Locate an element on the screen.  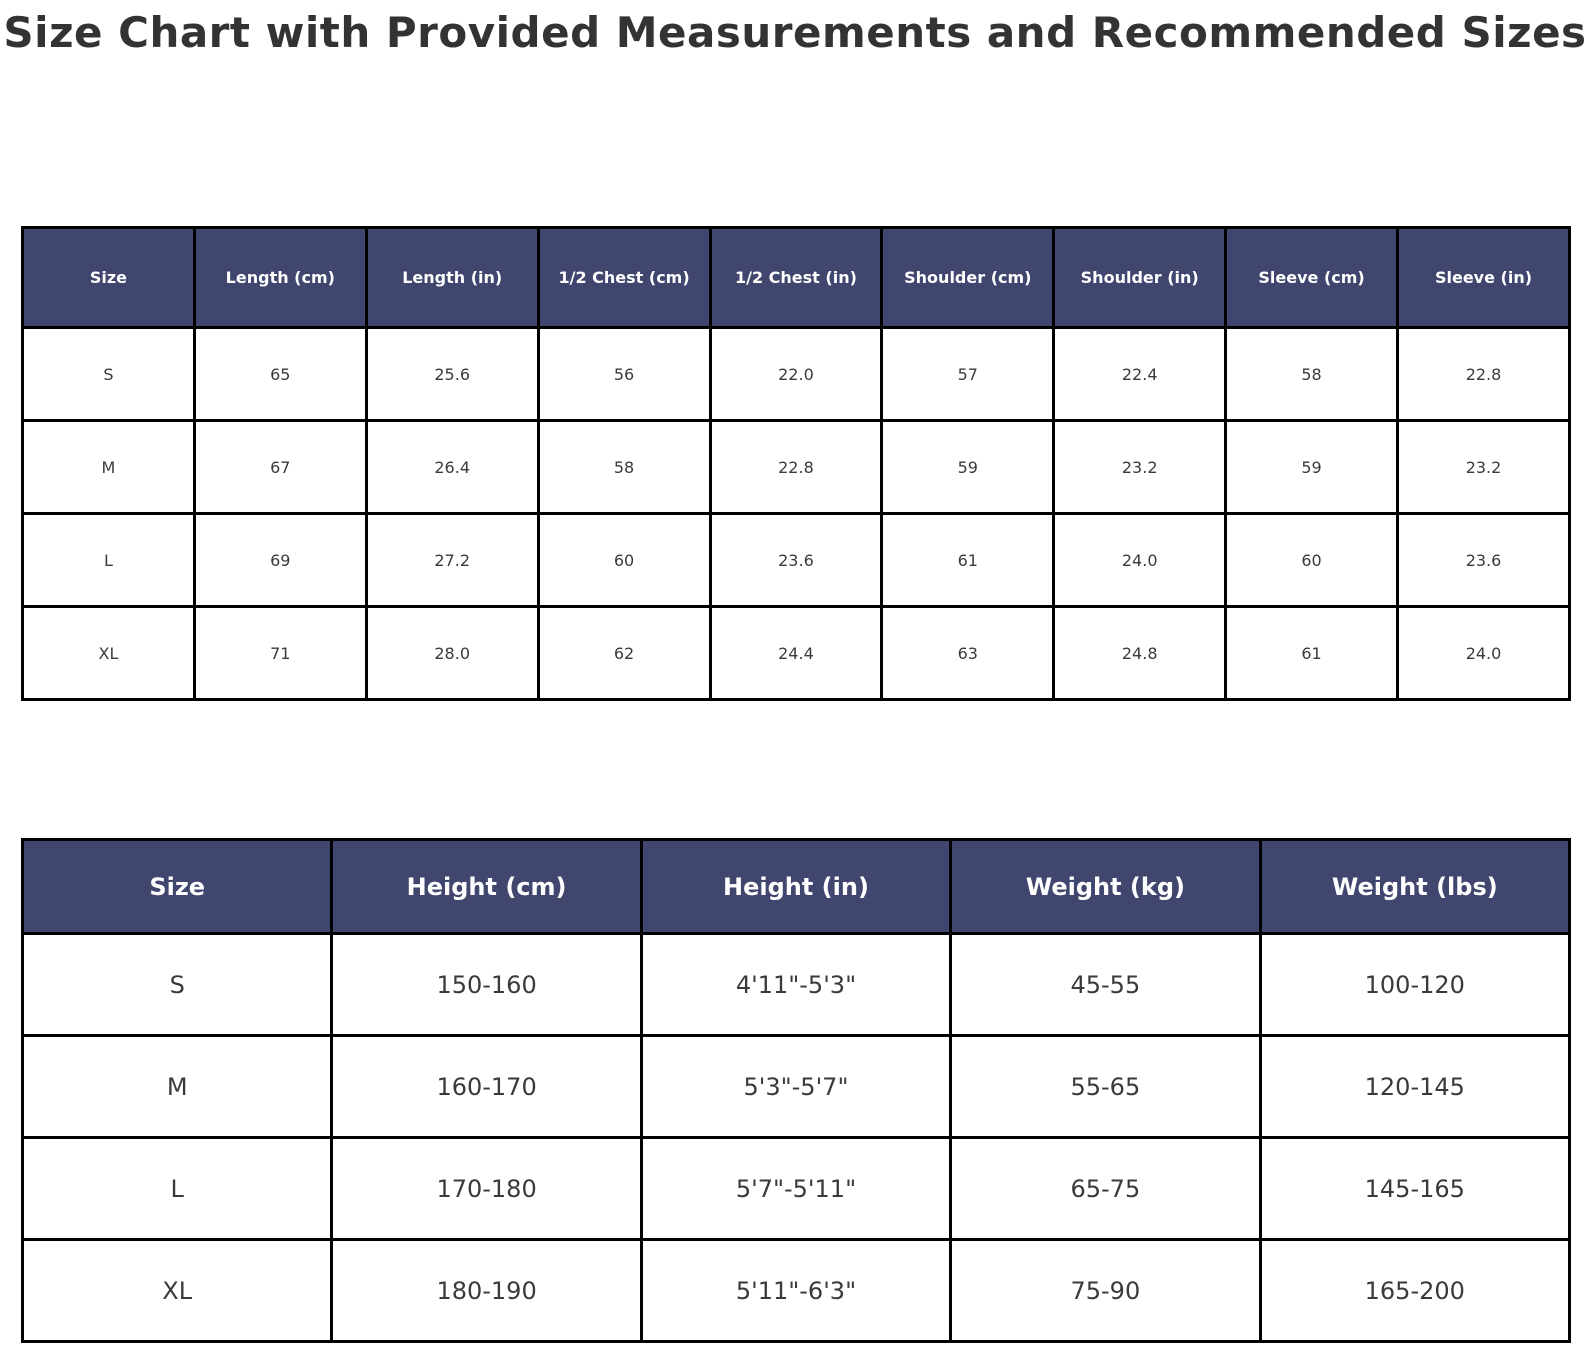
table-cell: 22.0 is located at coordinates (796, 374).